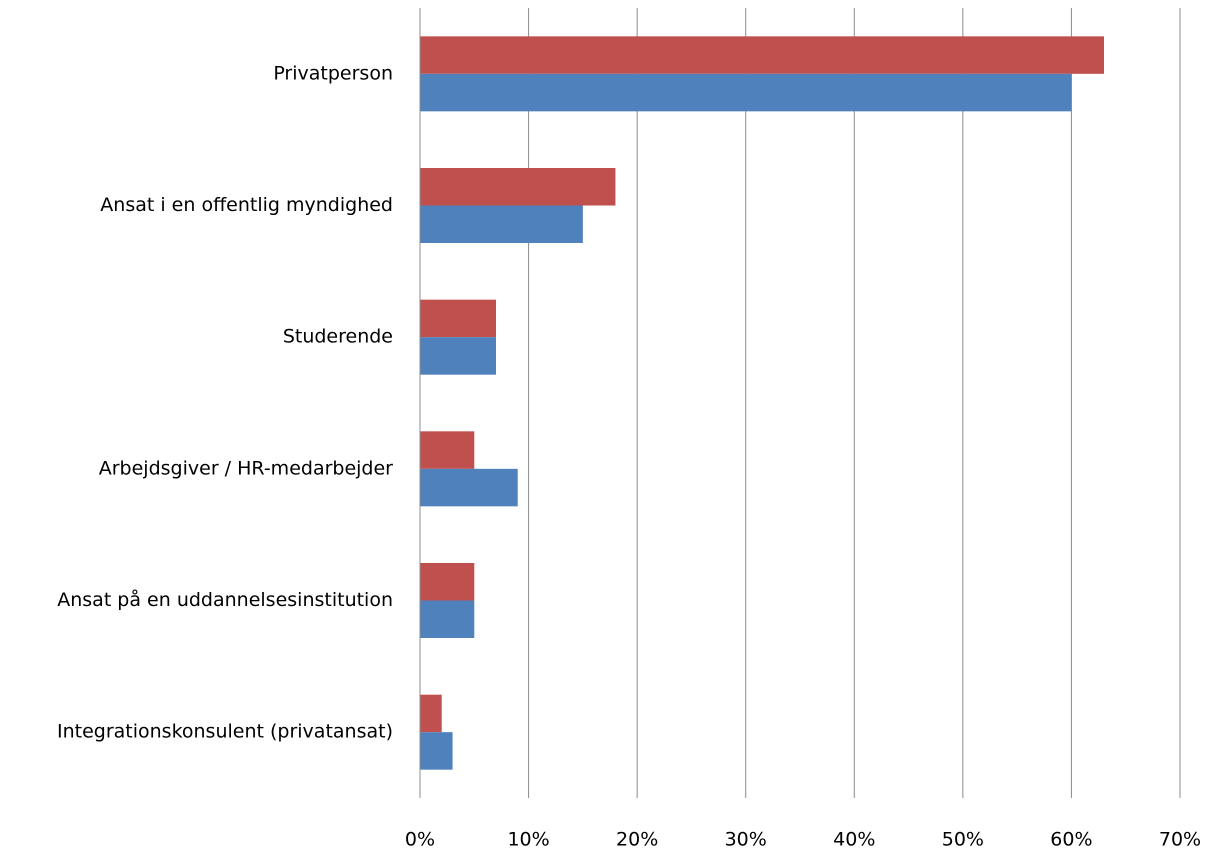 Image resolution: width=1207 pixels, height=855 pixels. What do you see at coordinates (854, 840) in the screenshot?
I see `x-tick-label: 40%` at bounding box center [854, 840].